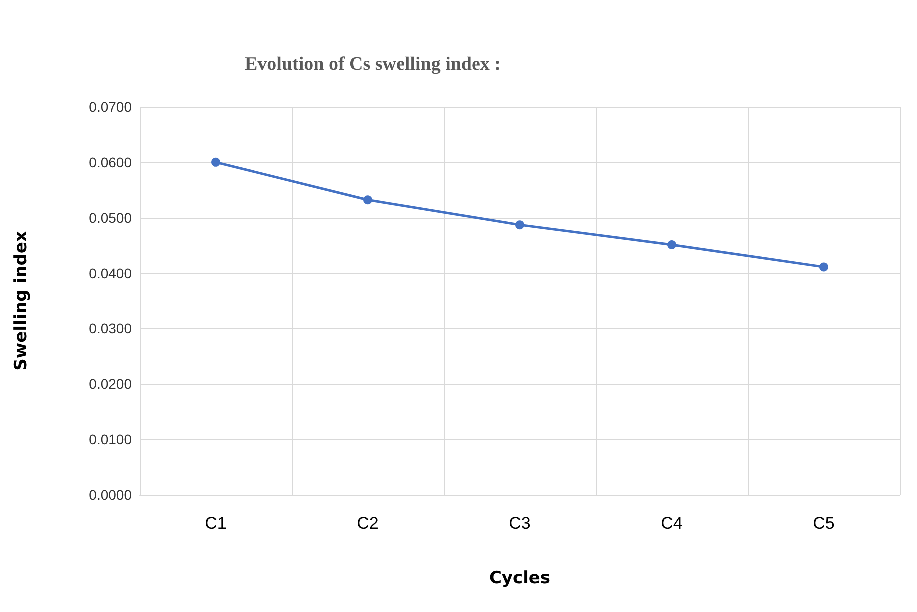 The height and width of the screenshot is (612, 917). I want to click on x-tick-label: C4, so click(672, 523).